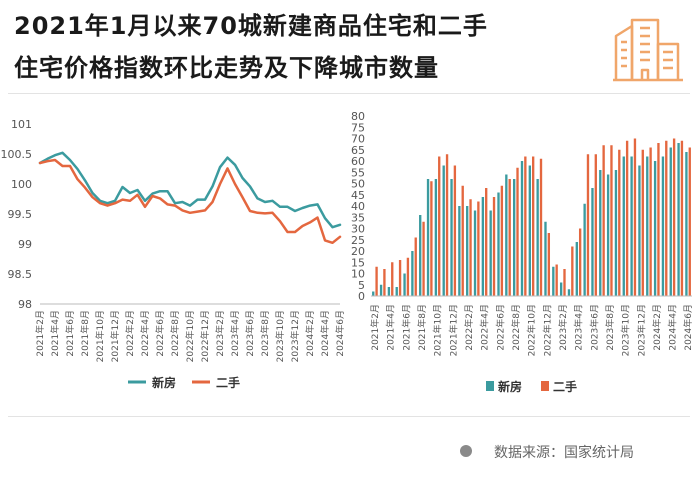  I want to click on bar-x-tick-label: 2021年12月, so click(453, 330).